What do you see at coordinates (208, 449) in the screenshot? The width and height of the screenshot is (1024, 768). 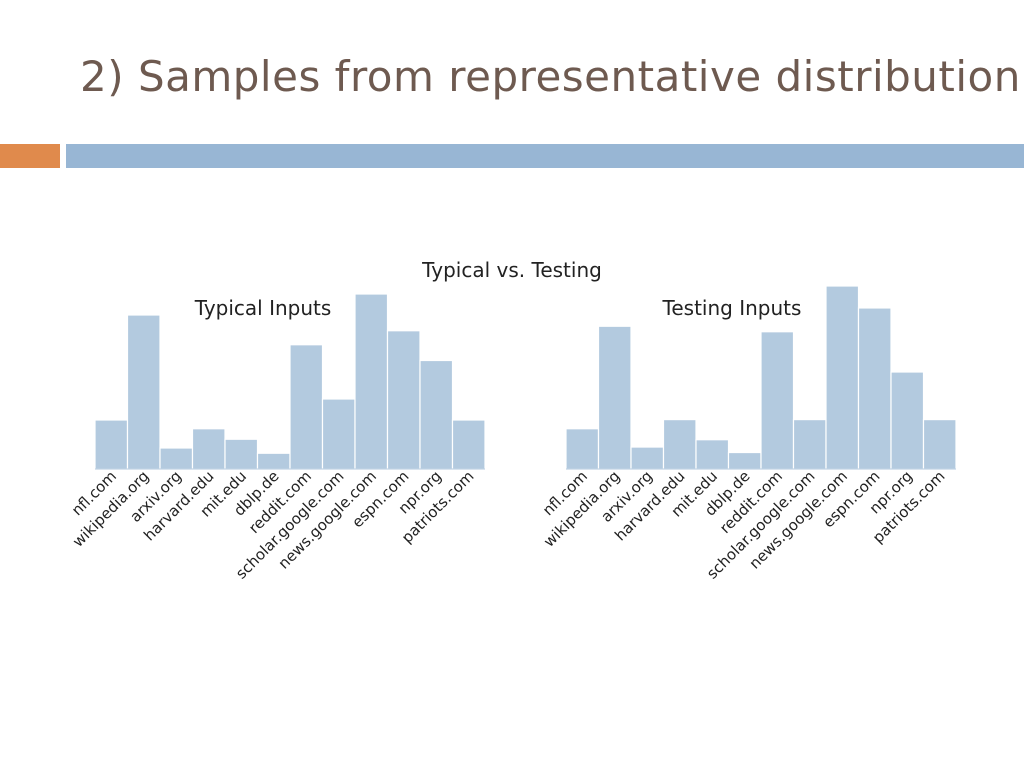 I see `typical-inputs-bar-harvard-edu` at bounding box center [208, 449].